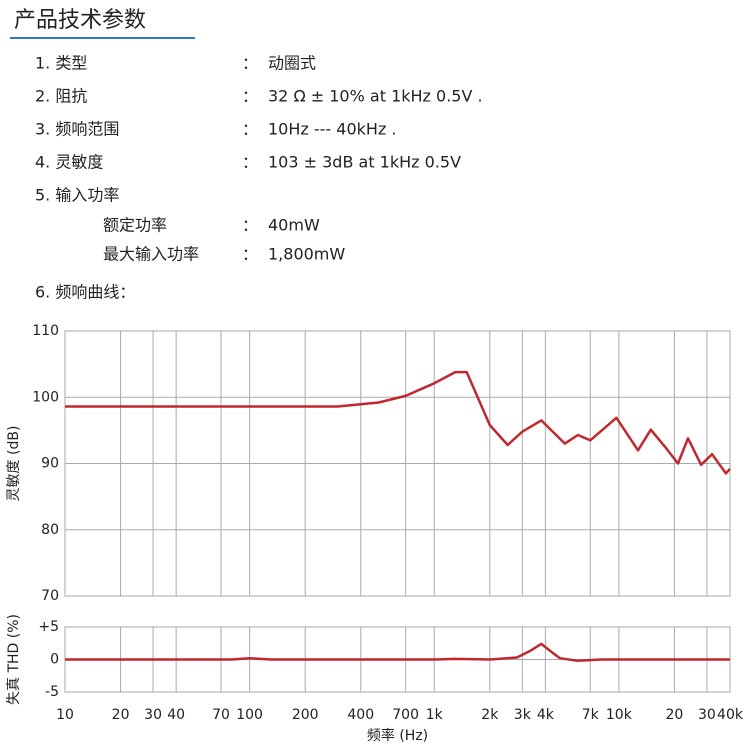 This screenshot has height=750, width=750. What do you see at coordinates (305, 715) in the screenshot?
I see `x-tick-label: 200` at bounding box center [305, 715].